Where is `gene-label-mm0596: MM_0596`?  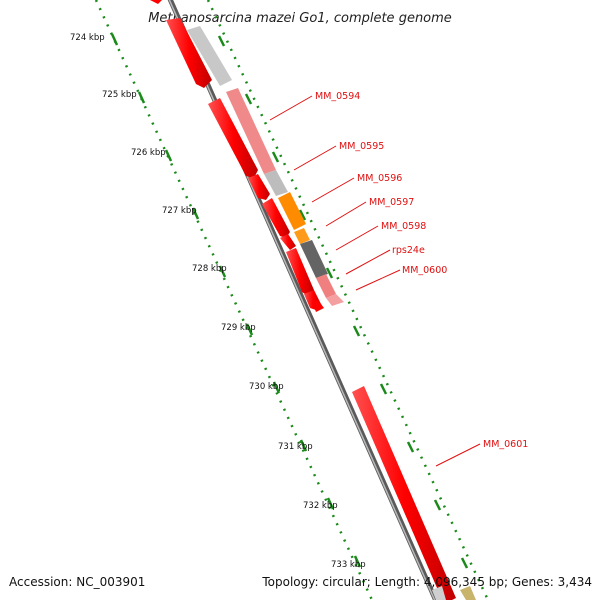
gene-label-mm0596: MM_0596 is located at coordinates (379, 178).